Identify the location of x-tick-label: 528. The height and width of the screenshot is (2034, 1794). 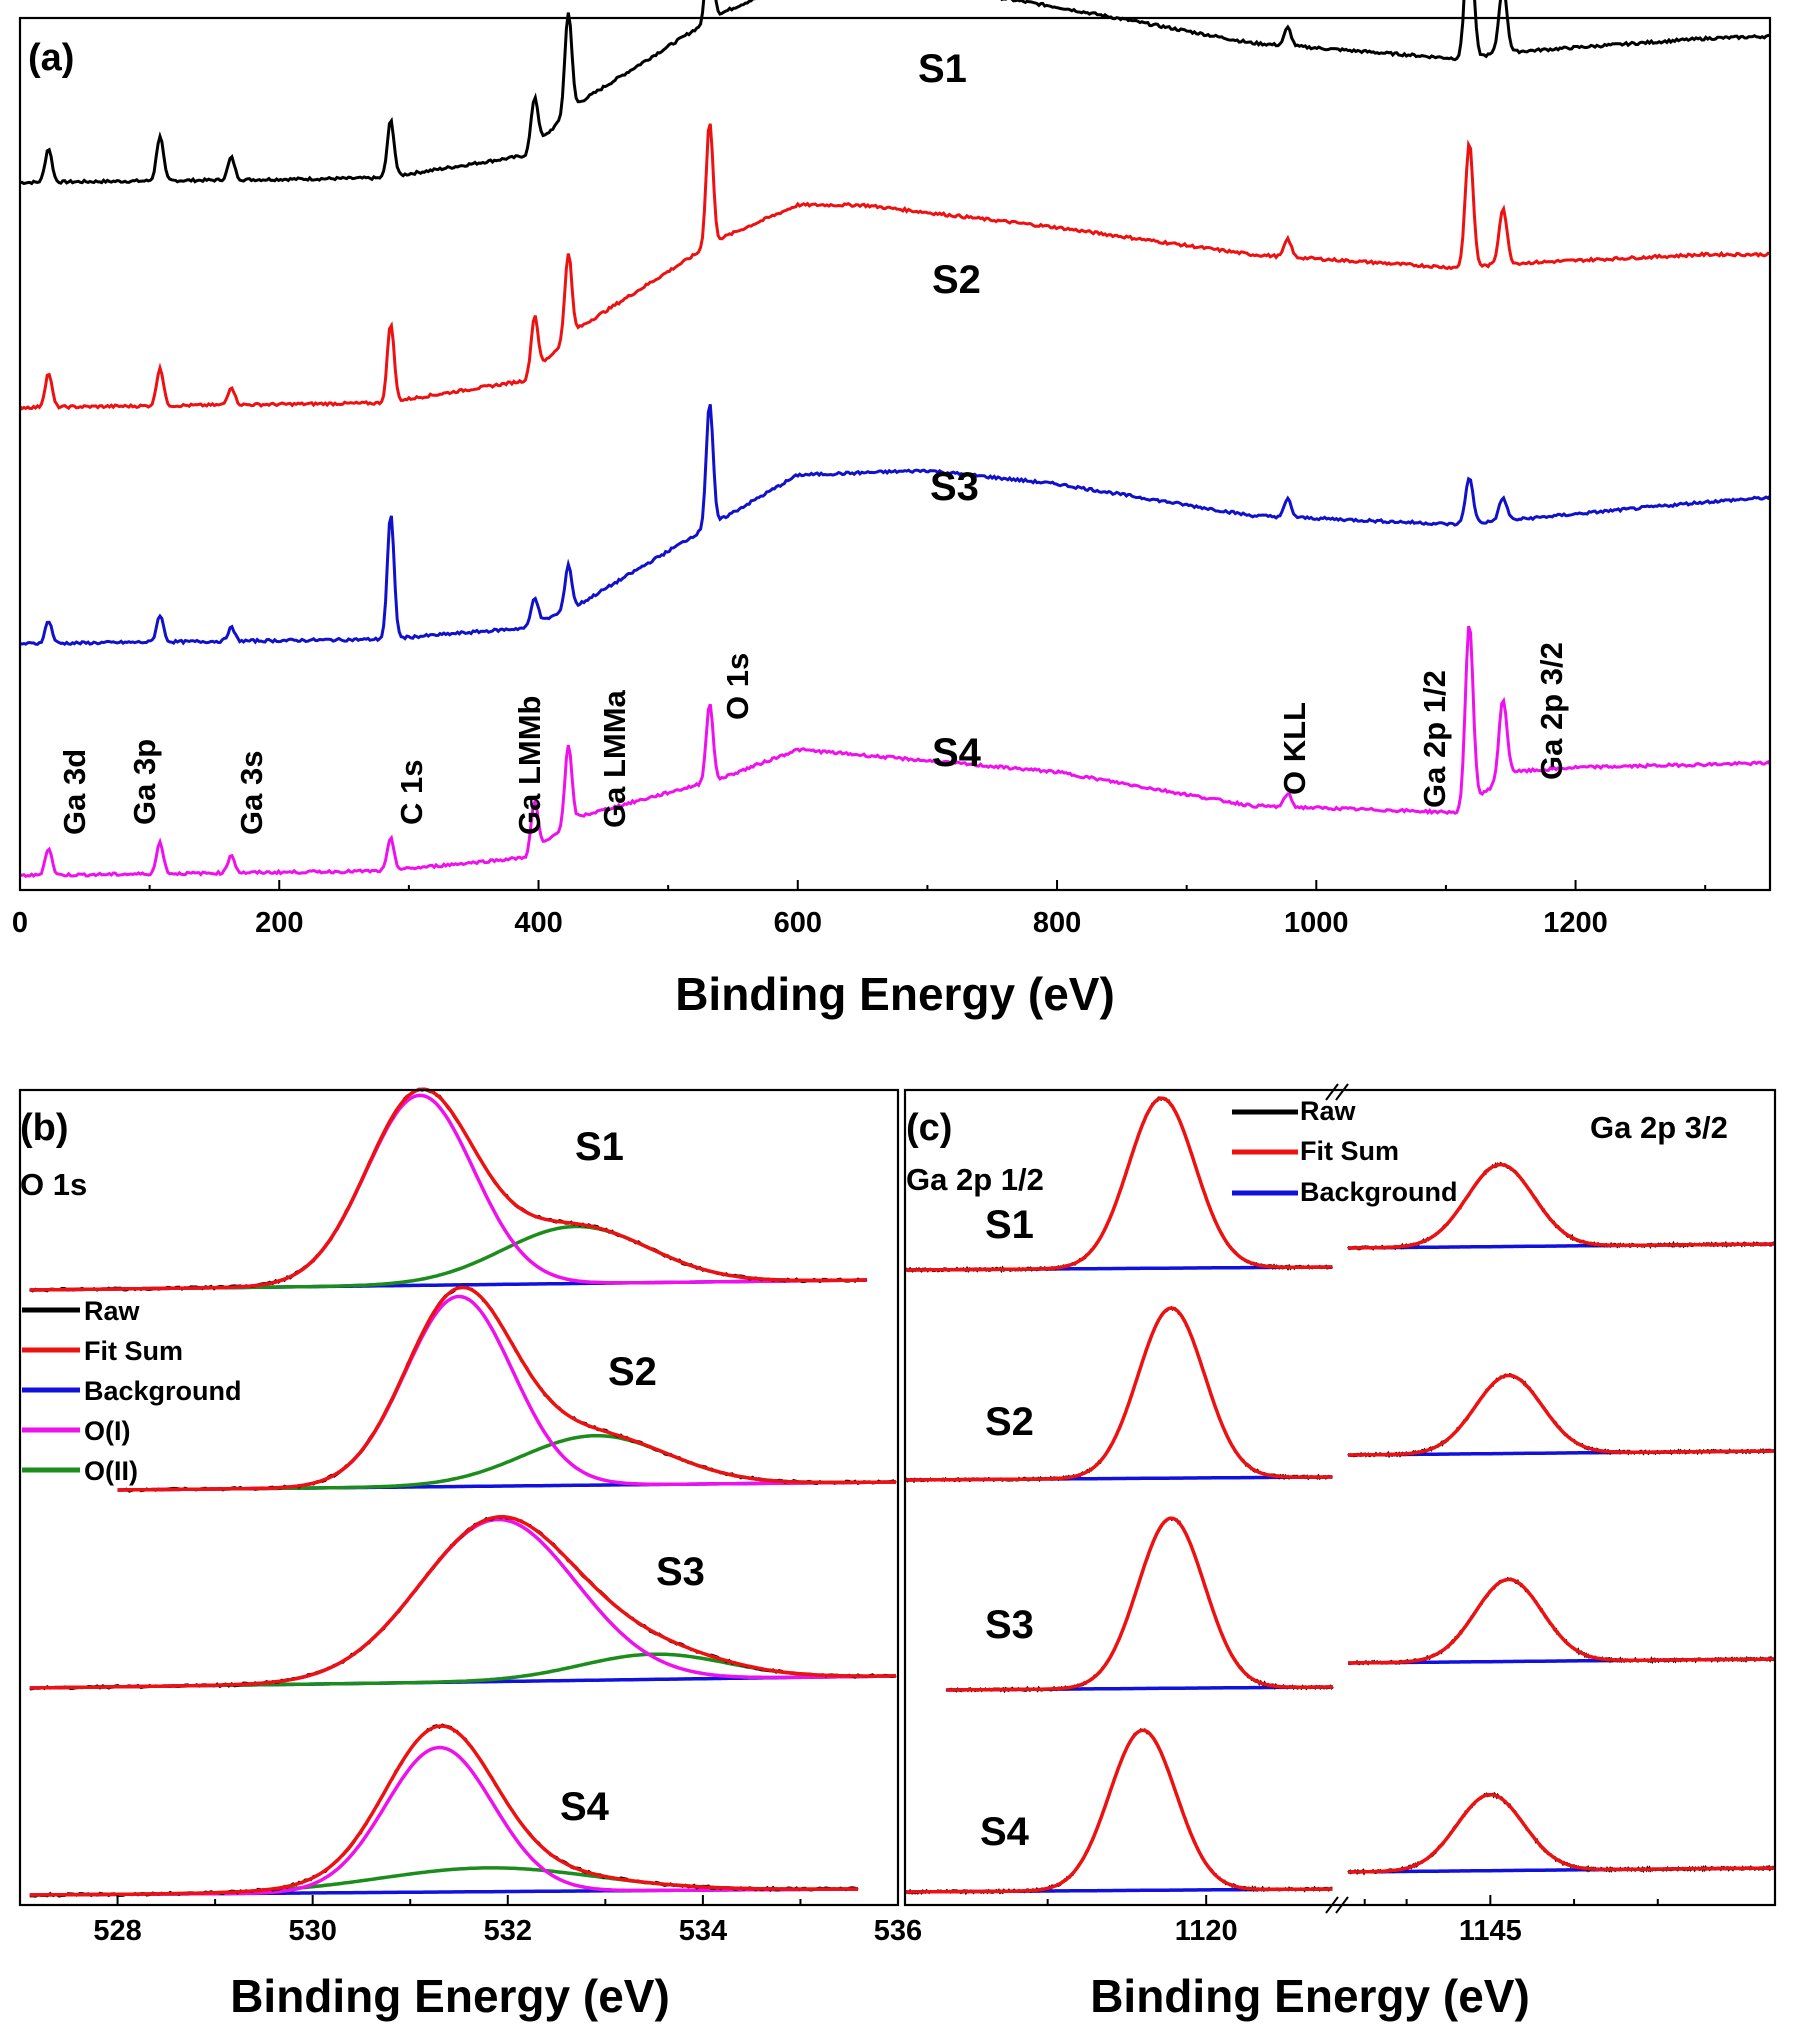
(117, 1931).